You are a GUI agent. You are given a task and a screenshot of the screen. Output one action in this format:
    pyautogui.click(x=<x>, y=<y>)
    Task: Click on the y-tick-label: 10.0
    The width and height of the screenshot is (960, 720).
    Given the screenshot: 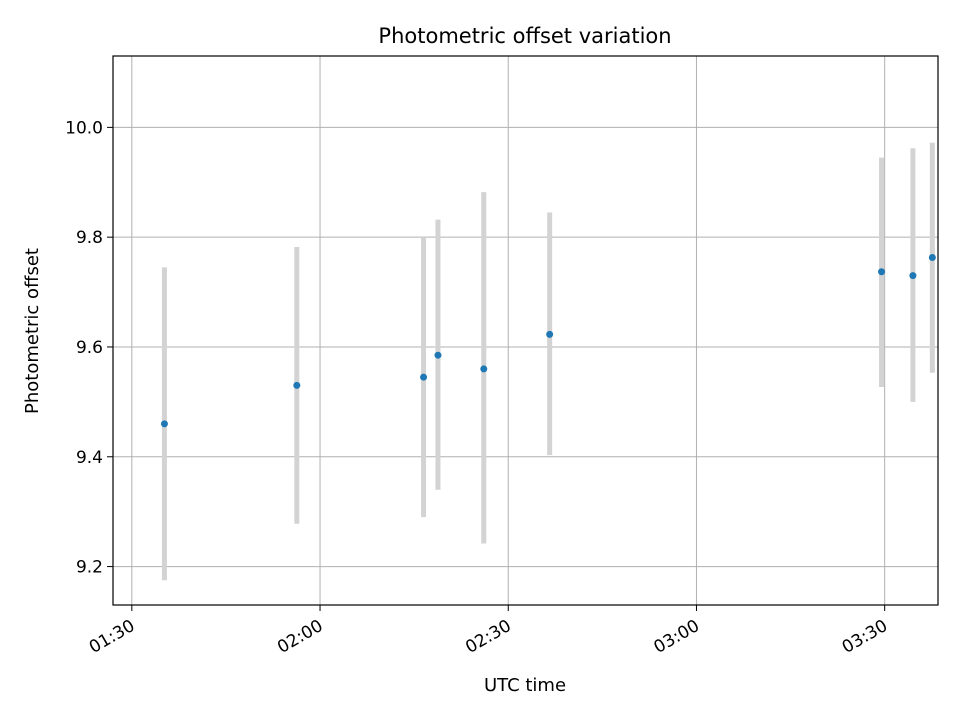 What is the action you would take?
    pyautogui.click(x=84, y=128)
    